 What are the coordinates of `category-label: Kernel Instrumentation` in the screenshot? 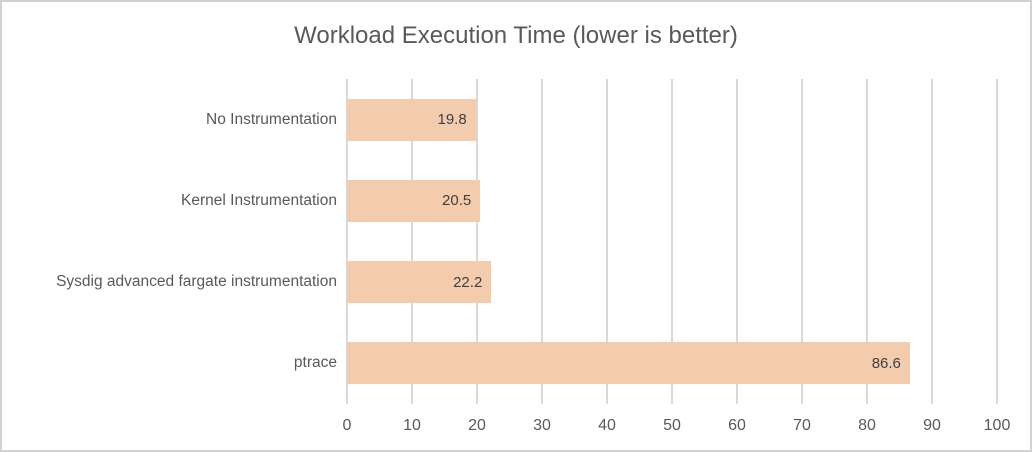 It's located at (259, 200).